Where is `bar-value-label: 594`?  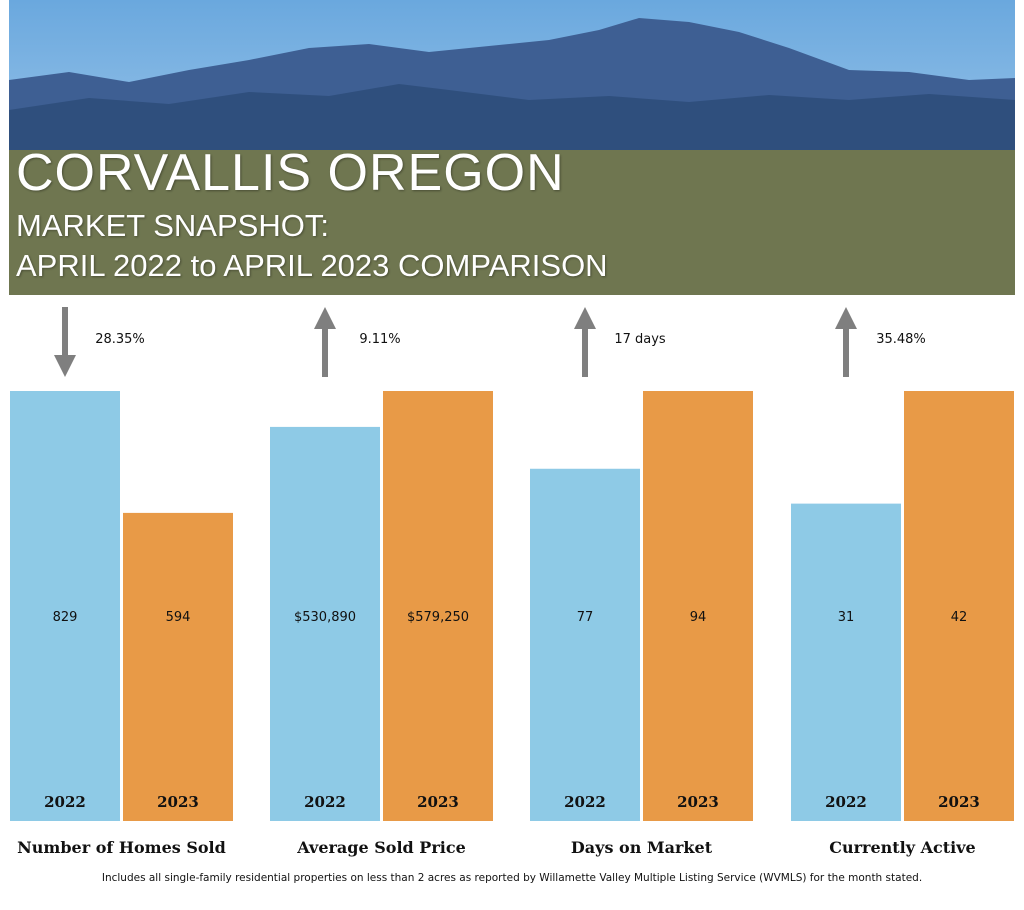 bar-value-label: 594 is located at coordinates (178, 617).